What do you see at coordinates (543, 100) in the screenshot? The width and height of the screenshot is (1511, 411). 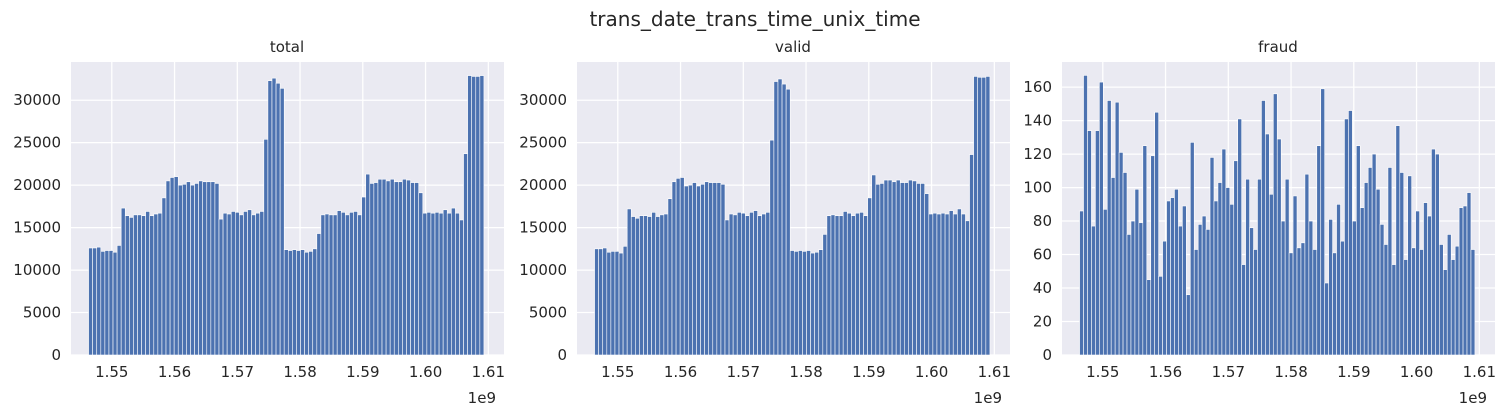 I see `y-tick-label: 30000` at bounding box center [543, 100].